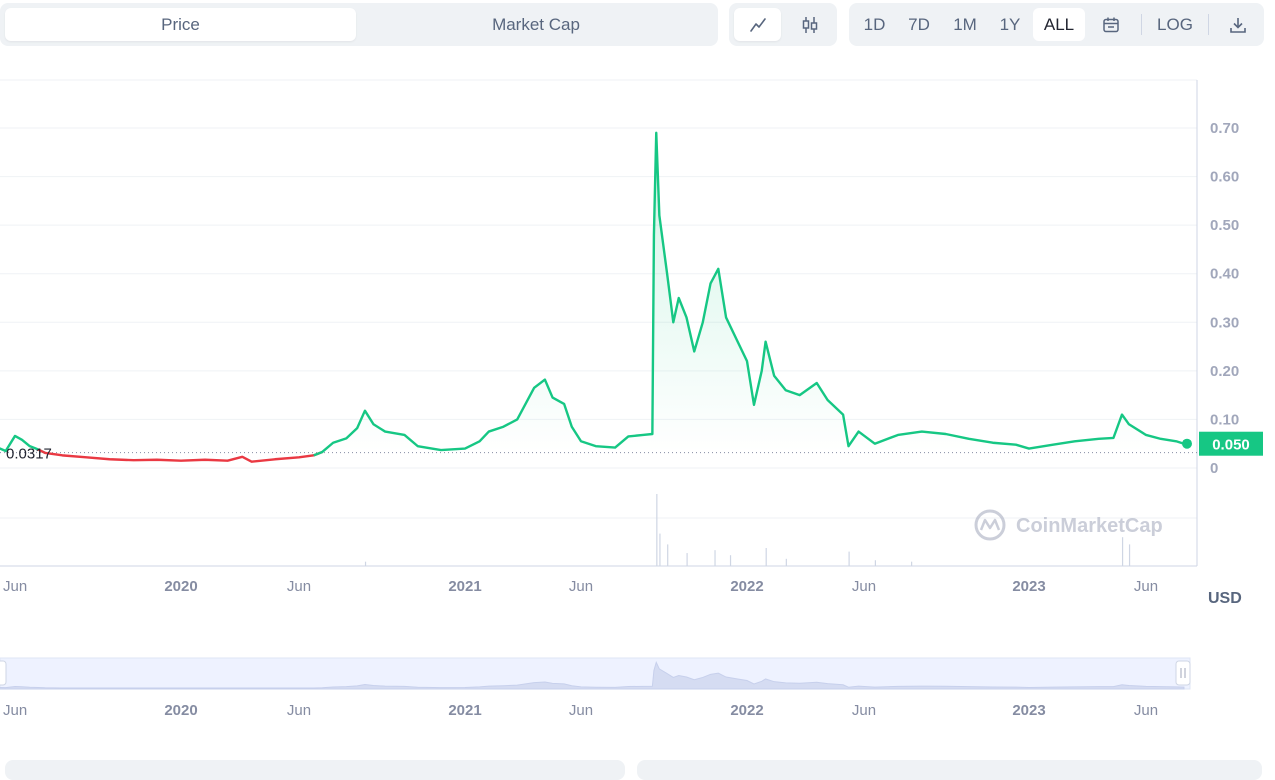 This screenshot has width=1275, height=780. I want to click on candlestick-icon, so click(809, 24).